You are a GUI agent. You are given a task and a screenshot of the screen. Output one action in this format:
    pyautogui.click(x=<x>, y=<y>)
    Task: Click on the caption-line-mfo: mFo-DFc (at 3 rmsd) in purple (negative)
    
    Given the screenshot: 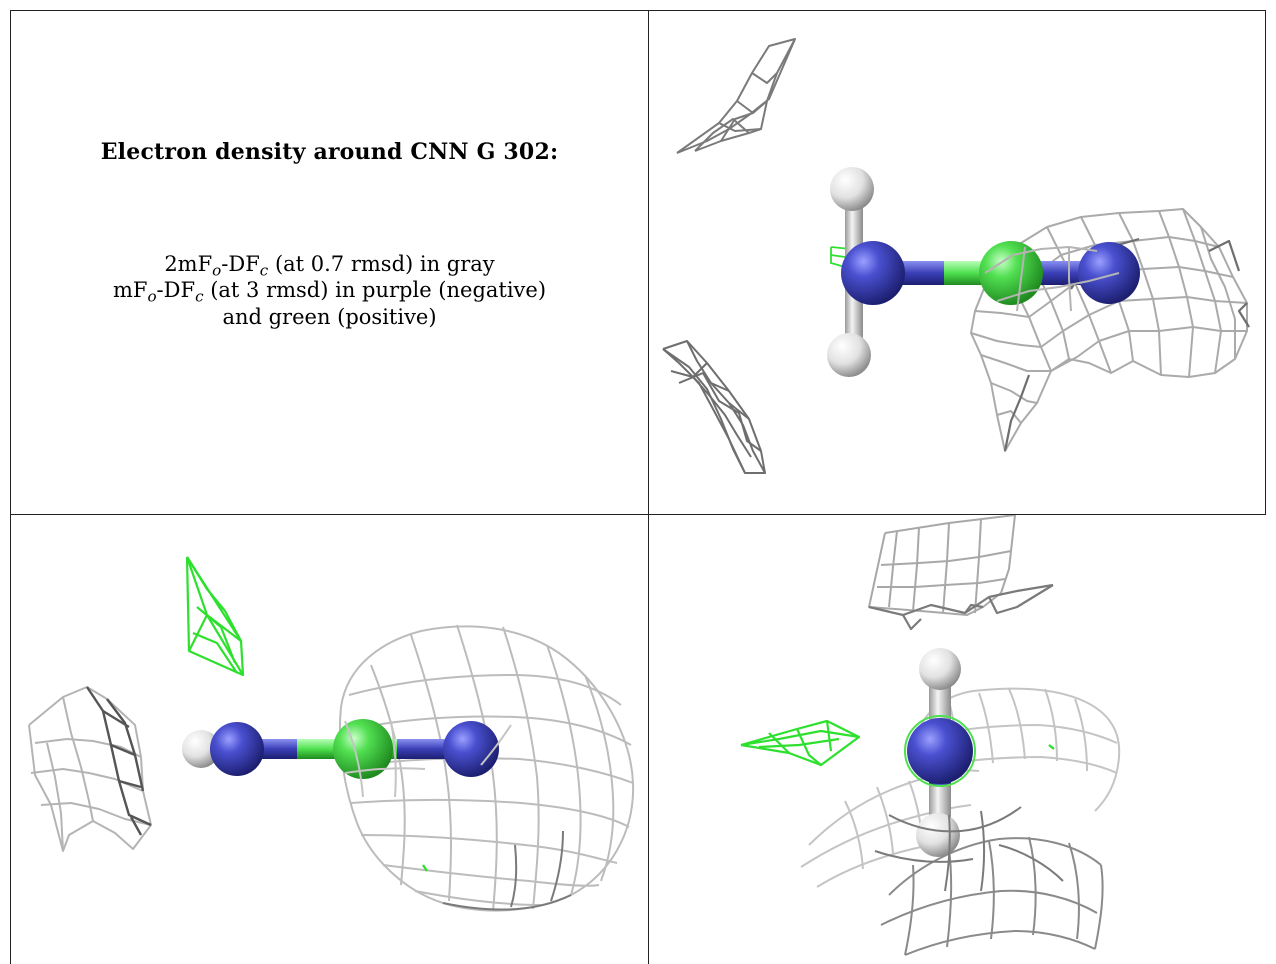 What is the action you would take?
    pyautogui.click(x=329, y=291)
    